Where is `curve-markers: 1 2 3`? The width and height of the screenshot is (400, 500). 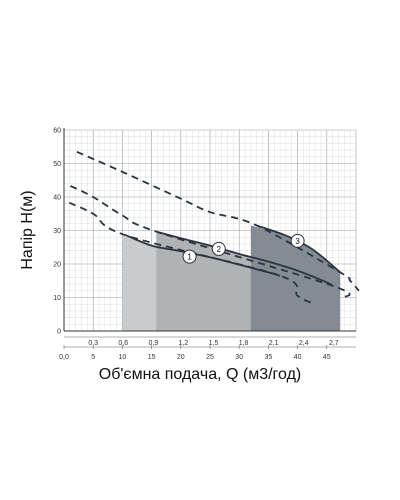 curve-markers: 1 2 3 is located at coordinates (243, 248).